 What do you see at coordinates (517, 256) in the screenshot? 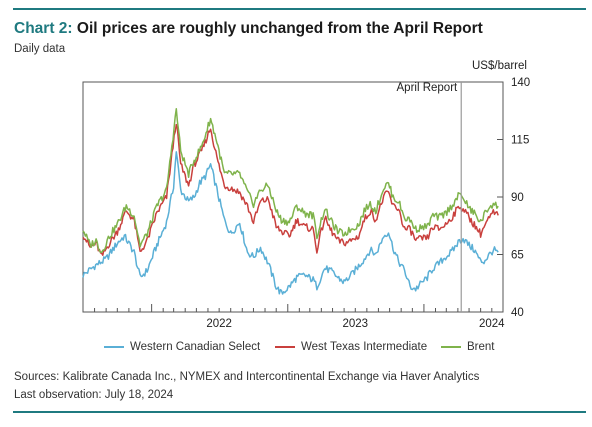
I see `y-tick-label: 65` at bounding box center [517, 256].